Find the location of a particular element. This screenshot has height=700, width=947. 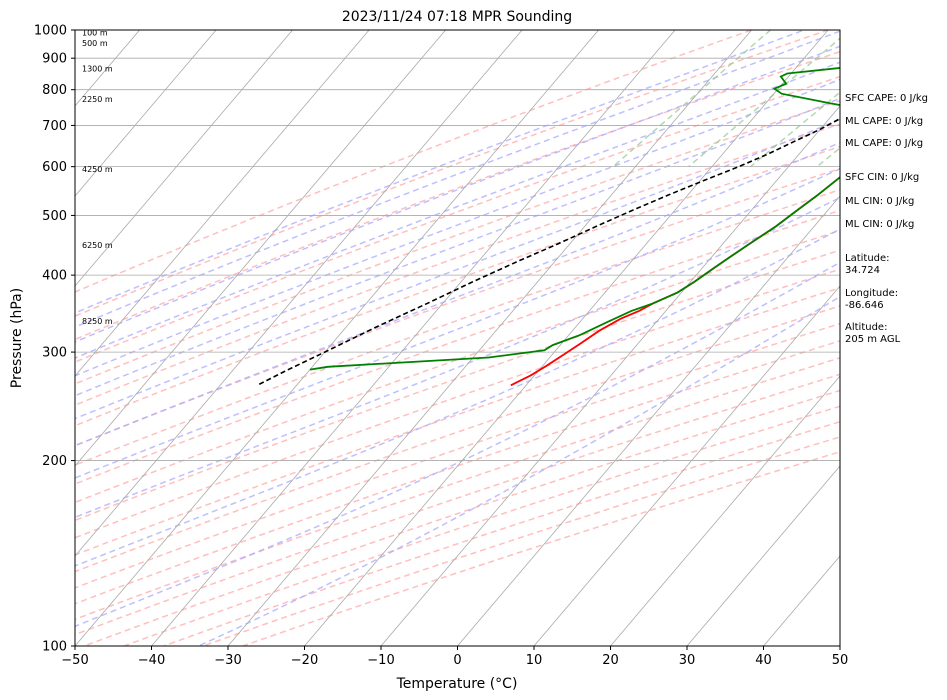

x-tick-label: 10 is located at coordinates (534, 660).